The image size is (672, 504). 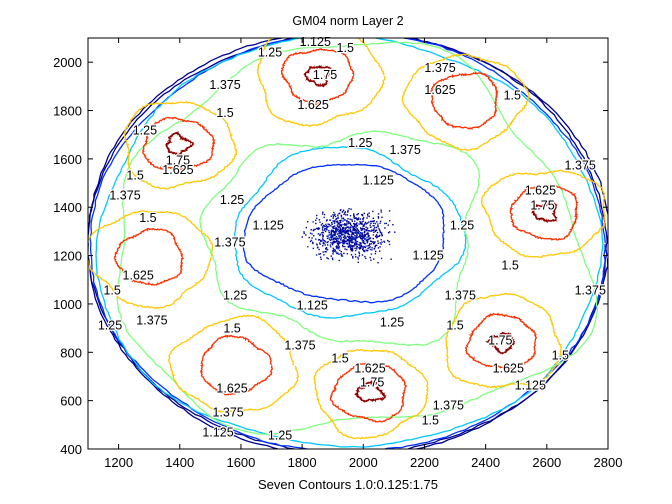 What do you see at coordinates (299, 346) in the screenshot?
I see `contour-label: 1.375` at bounding box center [299, 346].